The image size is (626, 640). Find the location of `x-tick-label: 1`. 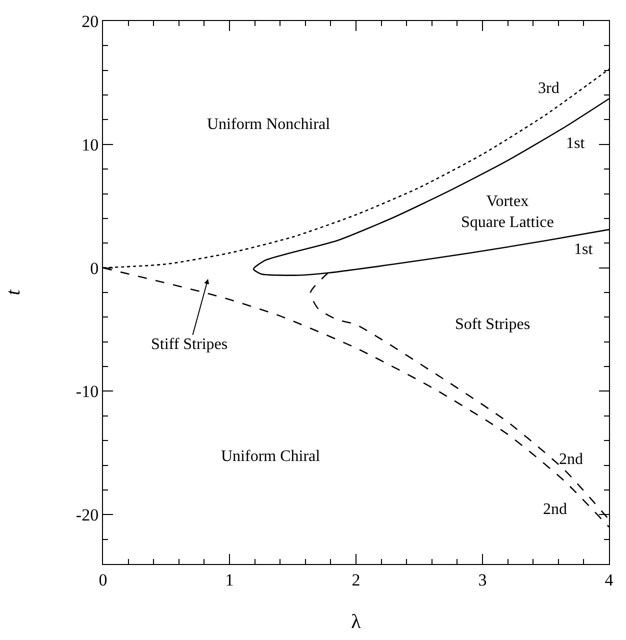

x-tick-label: 1 is located at coordinates (229, 580).